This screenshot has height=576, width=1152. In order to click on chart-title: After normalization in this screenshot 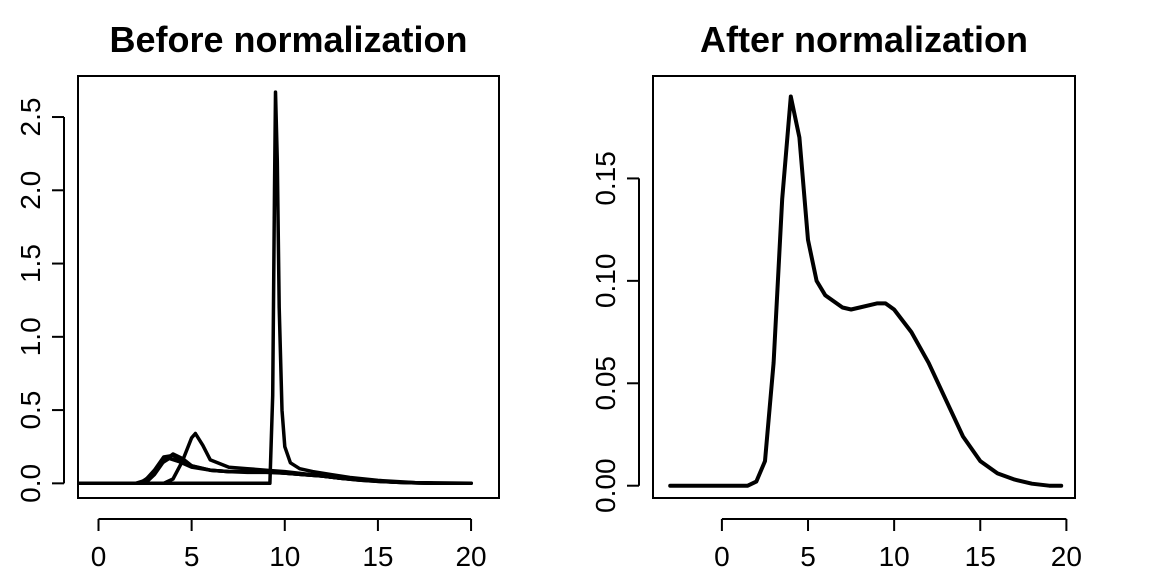, I will do `click(864, 39)`.